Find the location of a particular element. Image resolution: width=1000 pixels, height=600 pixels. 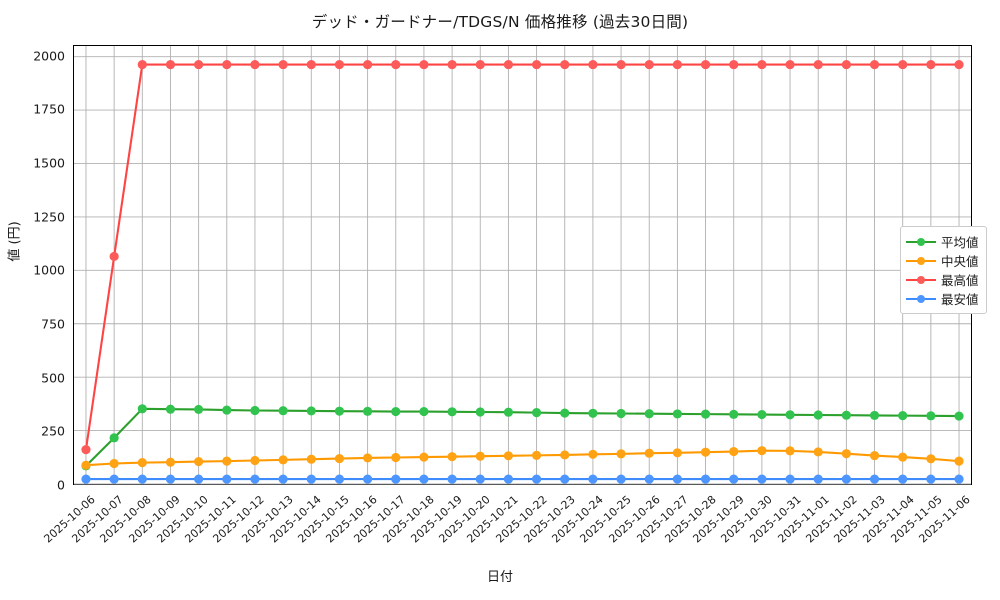

y-axis-label: 値 (円) is located at coordinates (15, 241).